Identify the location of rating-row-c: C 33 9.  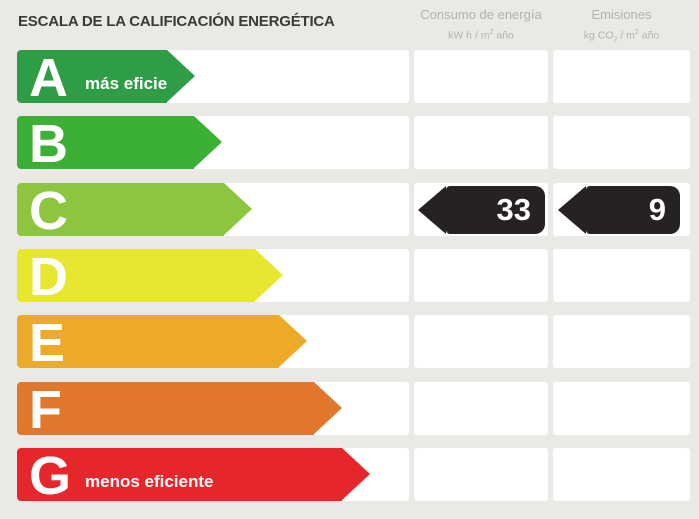
(349, 211).